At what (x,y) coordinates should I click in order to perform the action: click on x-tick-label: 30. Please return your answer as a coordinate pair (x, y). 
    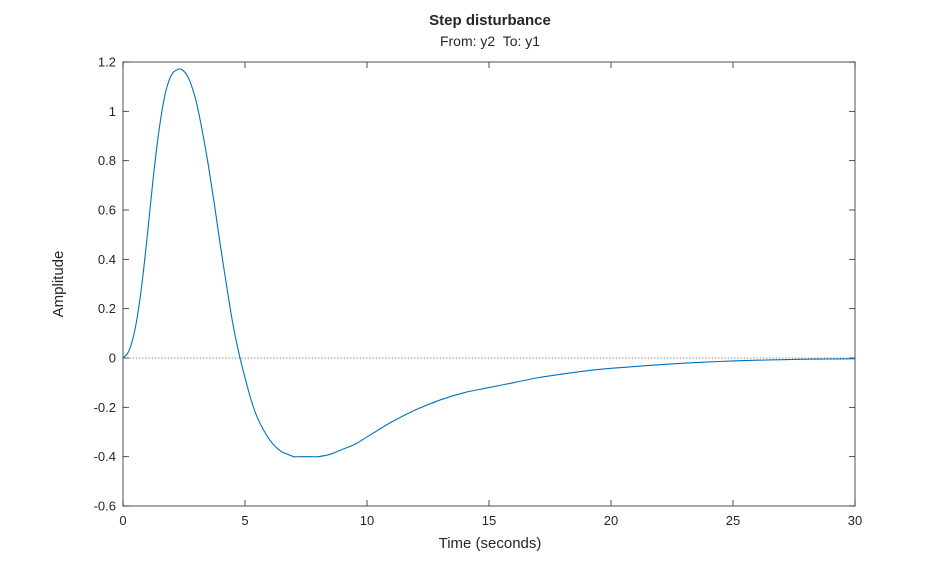
    Looking at the image, I should click on (855, 520).